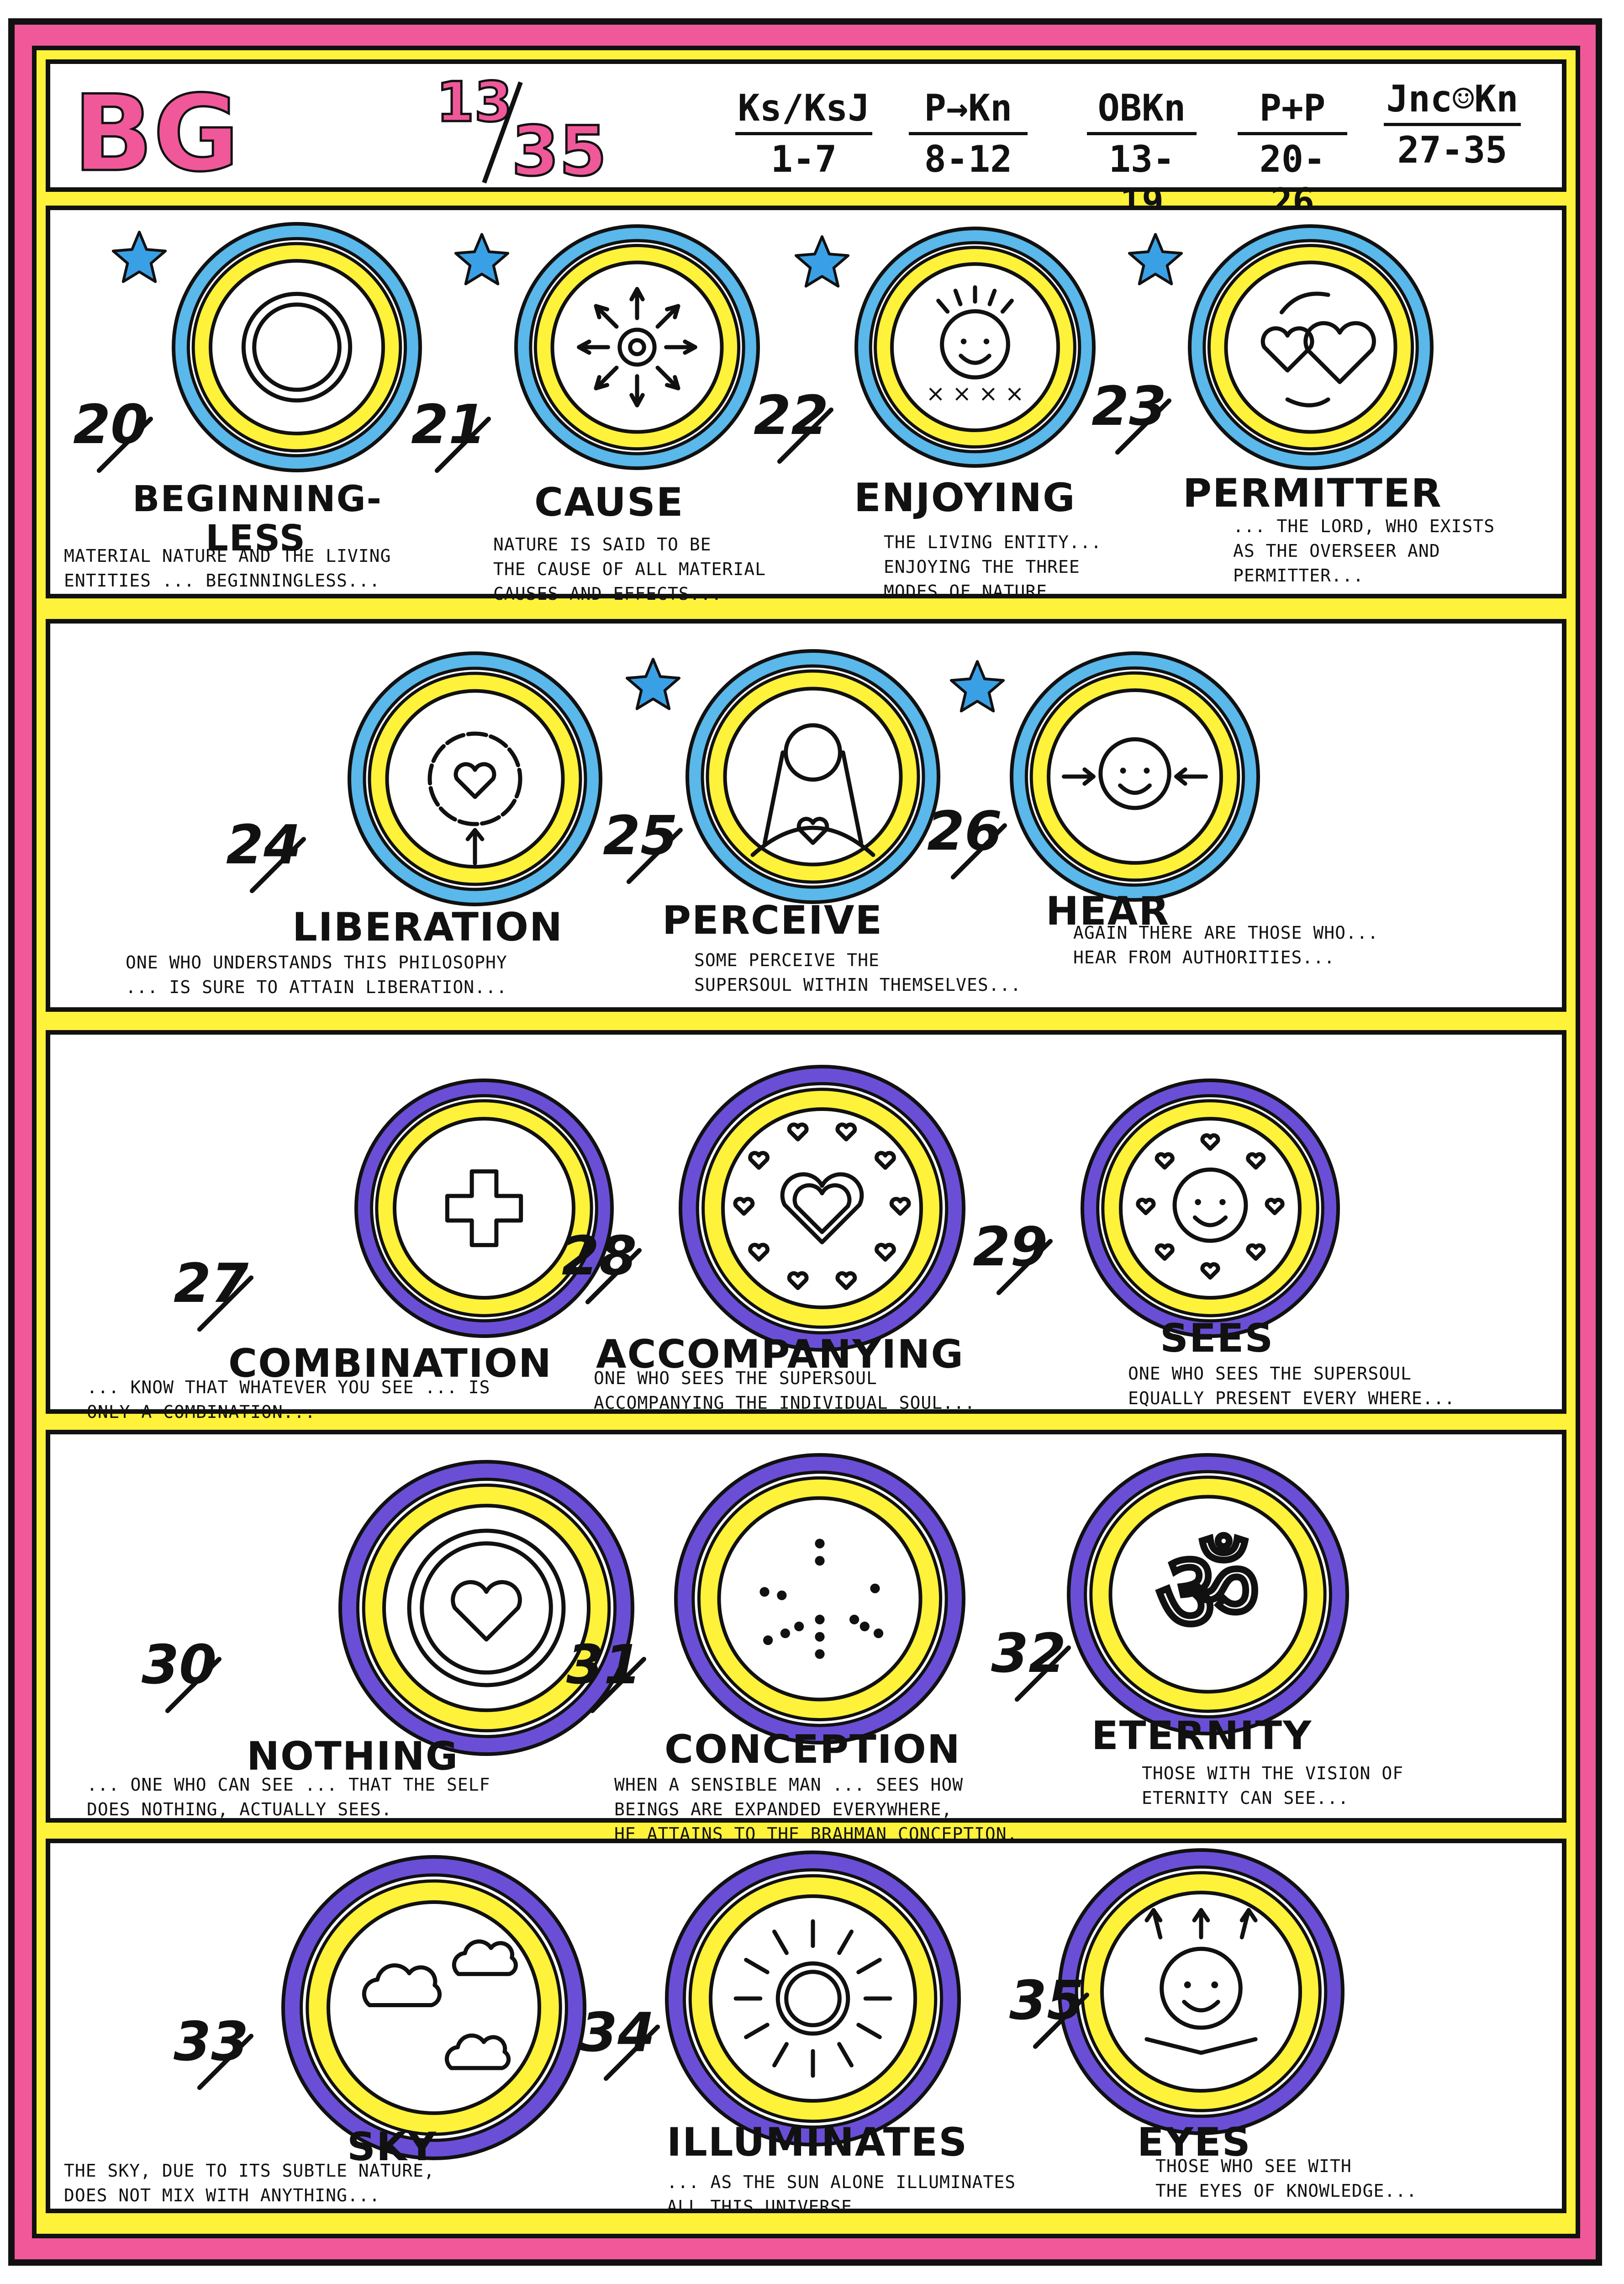 The height and width of the screenshot is (2284, 1624). What do you see at coordinates (212, 2041) in the screenshot?
I see `verse-number: 33` at bounding box center [212, 2041].